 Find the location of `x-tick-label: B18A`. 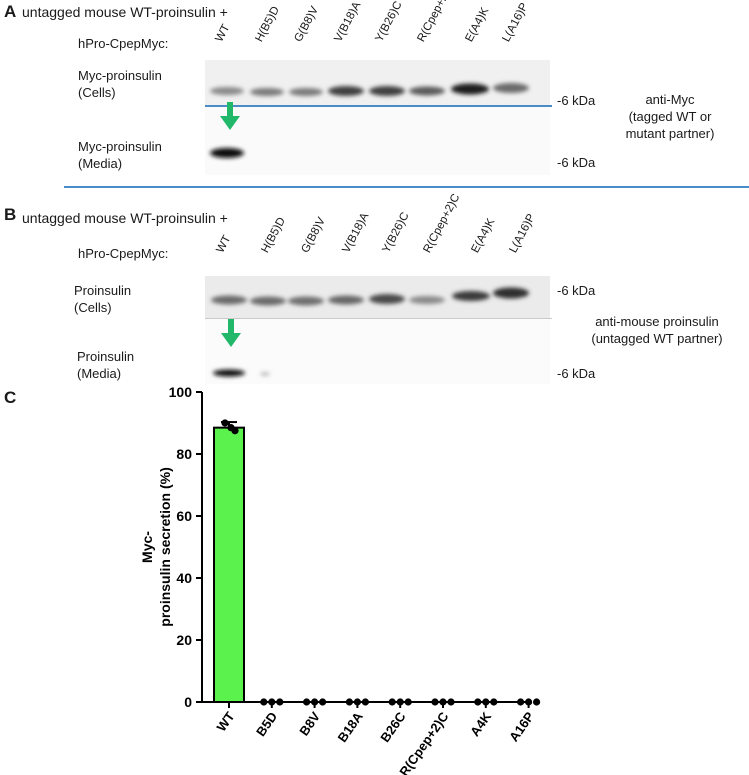

x-tick-label: B18A is located at coordinates (350, 727).